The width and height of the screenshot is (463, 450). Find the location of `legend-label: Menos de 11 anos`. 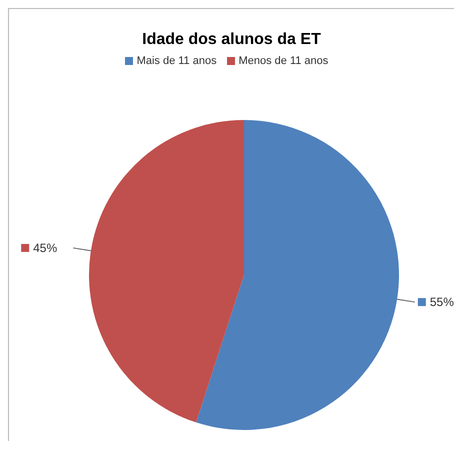

legend-label: Menos de 11 anos is located at coordinates (283, 61).